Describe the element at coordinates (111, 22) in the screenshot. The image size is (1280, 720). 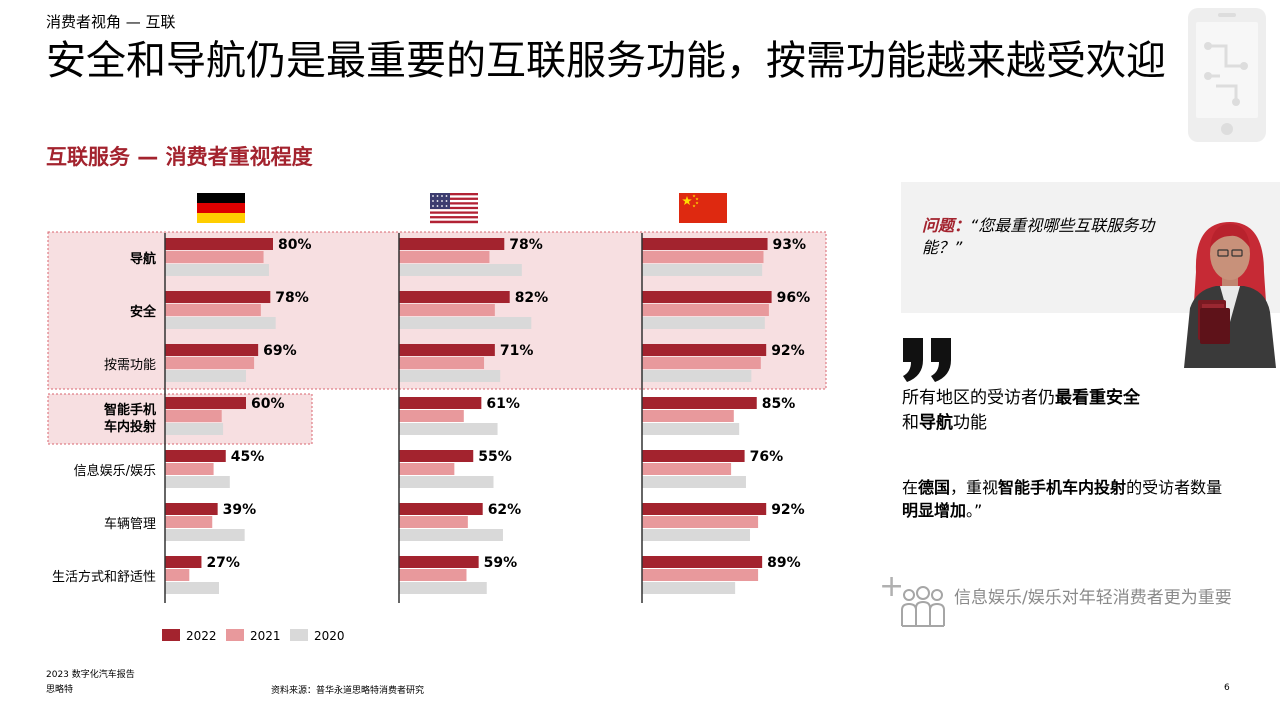
I see `section-label: 消费者视角 — 互联` at that location.